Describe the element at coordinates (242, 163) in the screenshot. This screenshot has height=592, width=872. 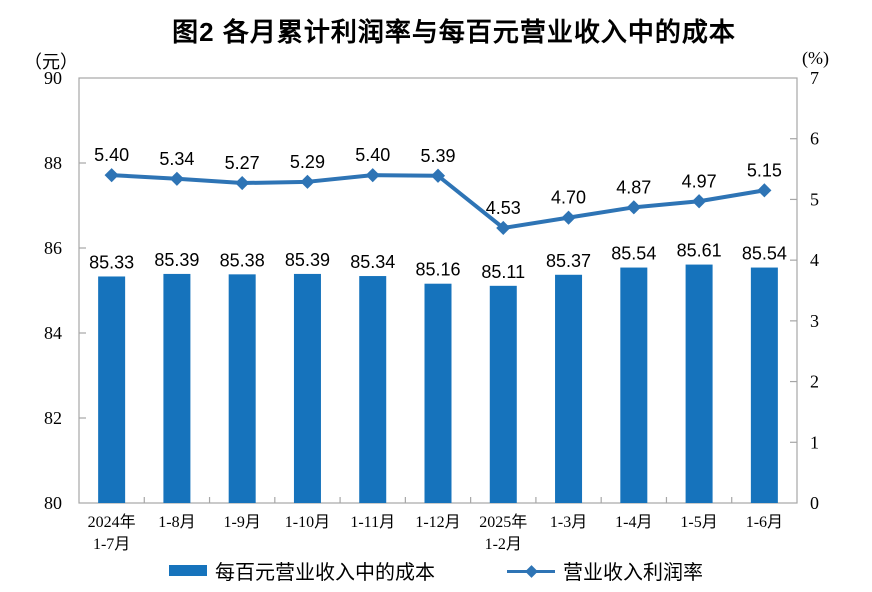
I see `line-value-label: 5.27` at that location.